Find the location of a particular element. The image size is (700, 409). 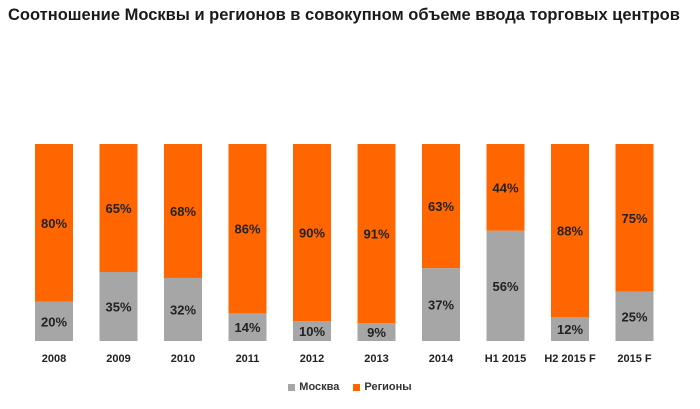

data-label-regions-4: 90% is located at coordinates (312, 233).